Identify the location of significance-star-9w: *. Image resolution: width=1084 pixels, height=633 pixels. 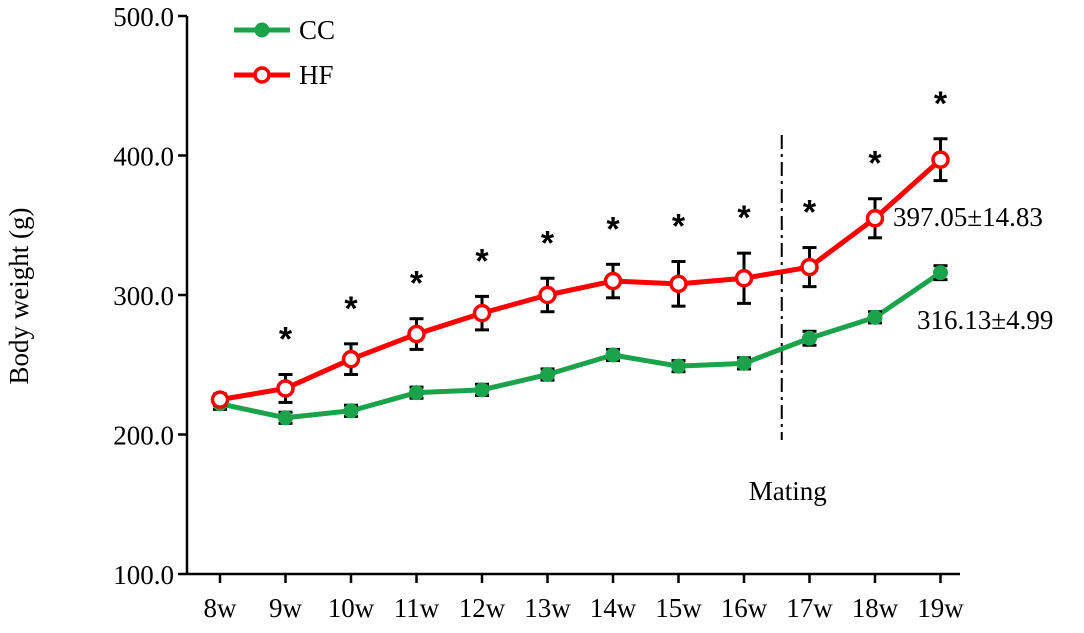
(286, 340).